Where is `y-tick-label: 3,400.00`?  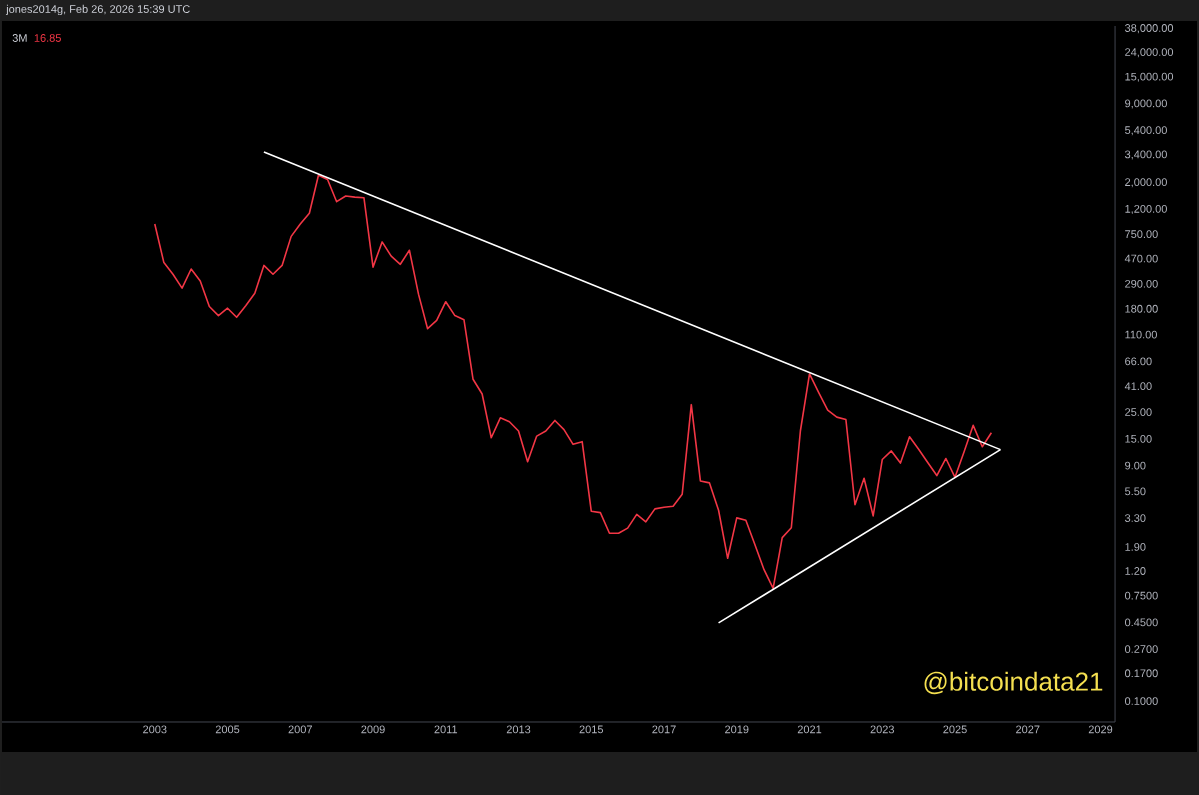 y-tick-label: 3,400.00 is located at coordinates (1145, 155).